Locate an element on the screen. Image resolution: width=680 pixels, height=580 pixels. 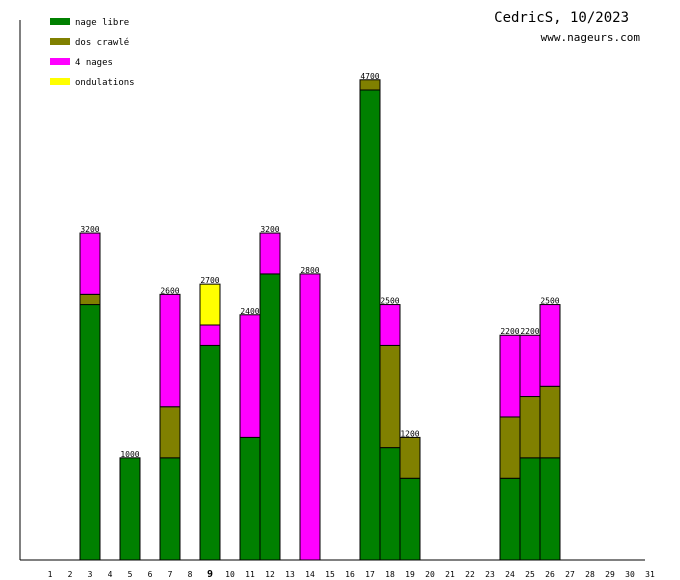
chart-title: CedricS, 10/2023 is located at coordinates (561, 18).